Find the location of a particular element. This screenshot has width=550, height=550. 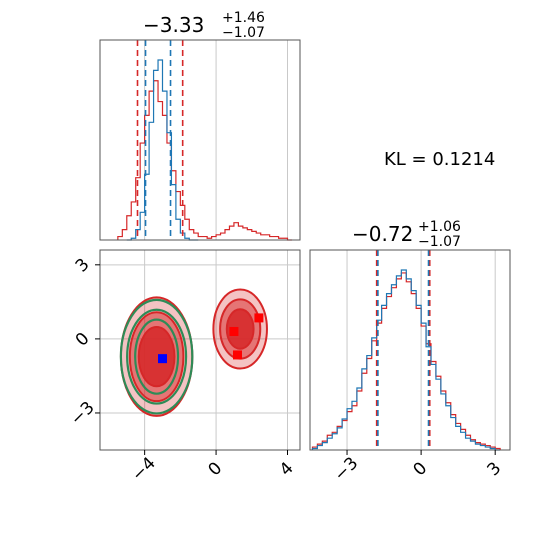

panel2-x-tick-label-1: 0 is located at coordinates (215, 469).